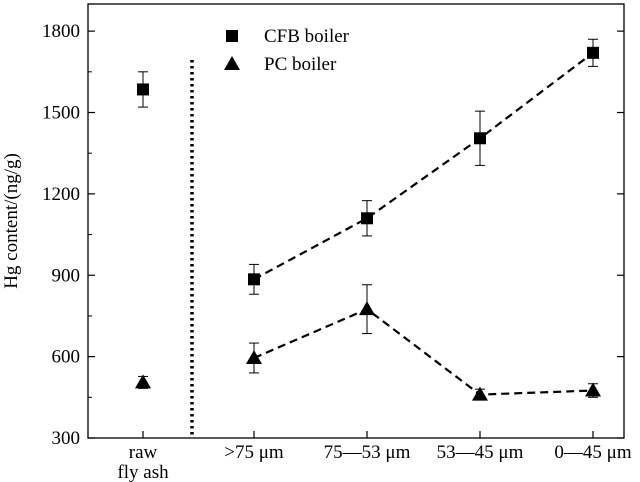 The image size is (640, 482). Describe the element at coordinates (66, 357) in the screenshot. I see `y-tick-label: 600` at that location.